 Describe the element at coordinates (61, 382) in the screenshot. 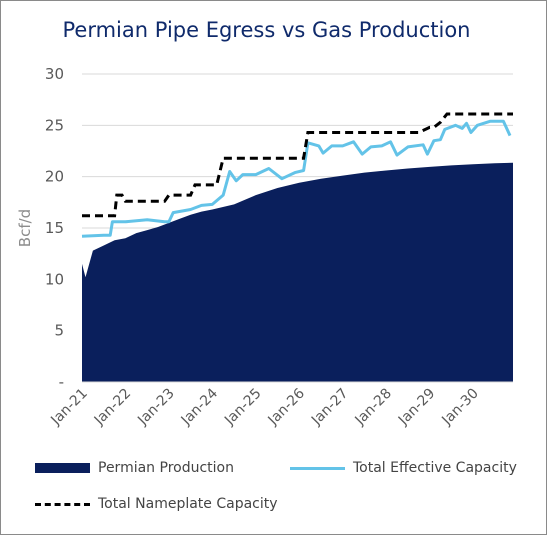

I see `y-tick-label: -` at that location.